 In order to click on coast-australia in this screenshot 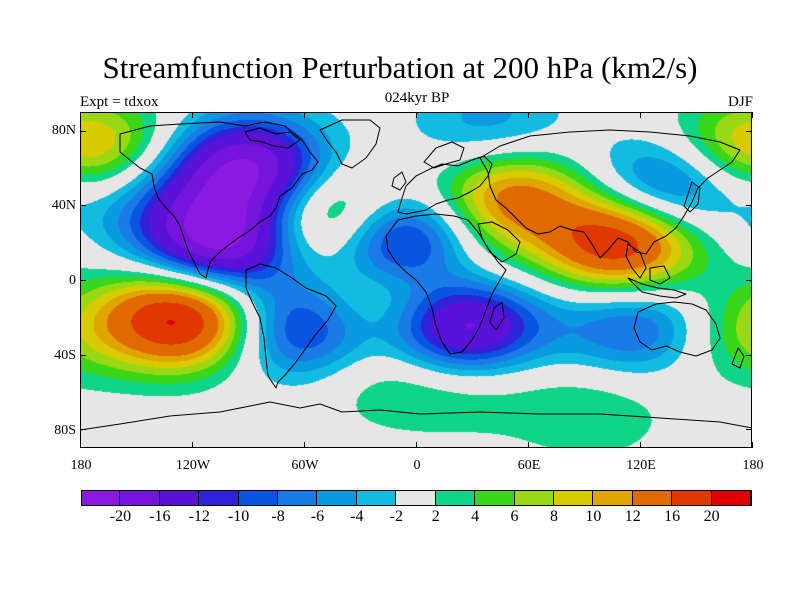, I will do `click(677, 329)`.